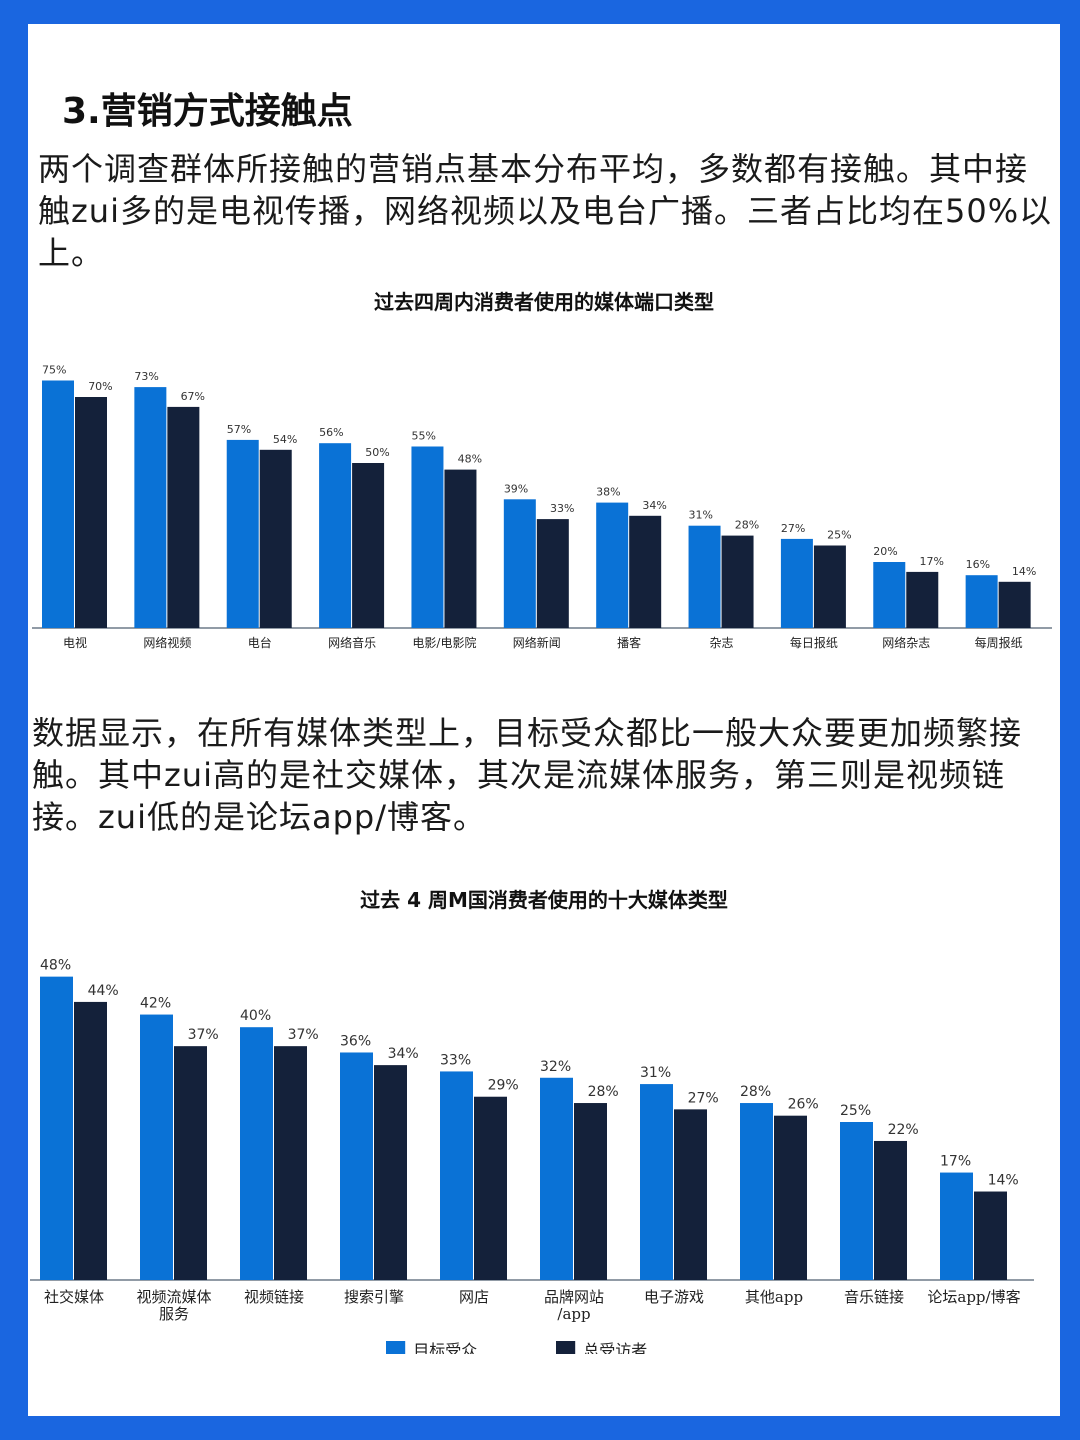  I want to click on data-label: 50%, so click(377, 452).